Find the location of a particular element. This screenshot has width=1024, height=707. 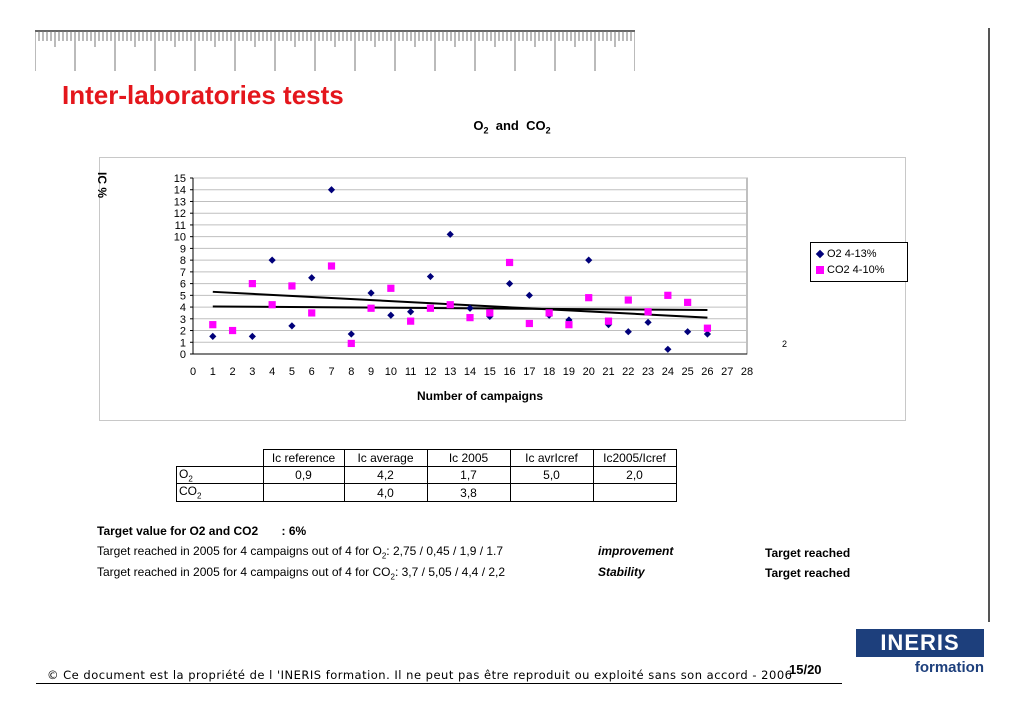

y-tick-label: 12 is located at coordinates (180, 214).